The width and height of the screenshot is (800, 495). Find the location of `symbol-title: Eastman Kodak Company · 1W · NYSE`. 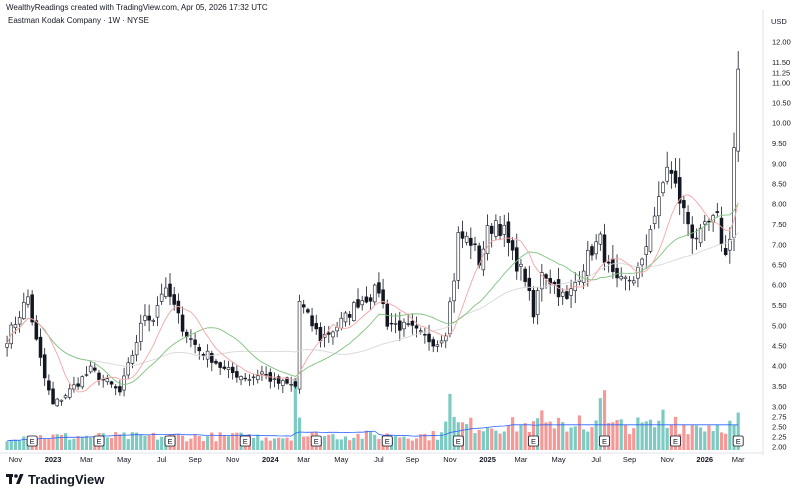

symbol-title: Eastman Kodak Company · 1W · NYSE is located at coordinates (78, 20).